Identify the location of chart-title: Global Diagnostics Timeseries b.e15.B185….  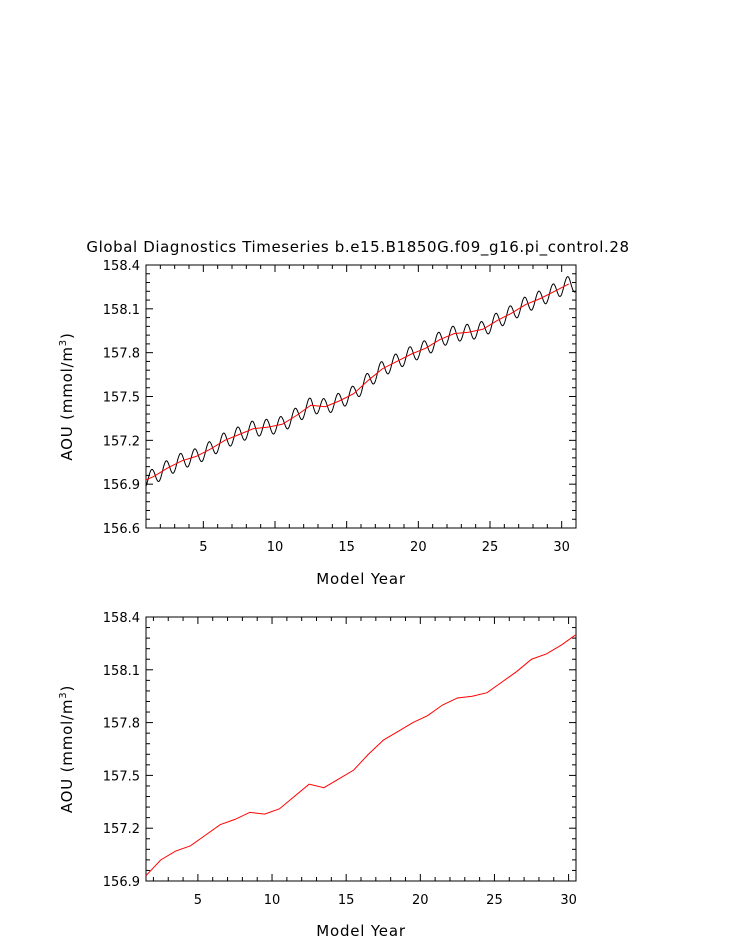
(357, 247).